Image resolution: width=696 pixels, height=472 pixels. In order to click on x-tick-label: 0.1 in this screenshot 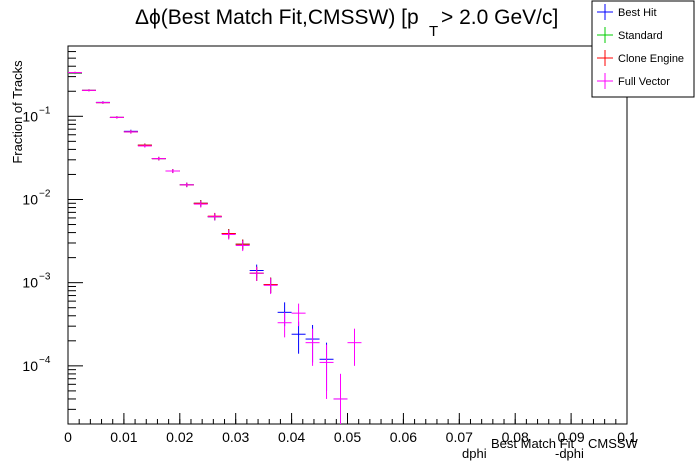, I will do `click(627, 437)`.